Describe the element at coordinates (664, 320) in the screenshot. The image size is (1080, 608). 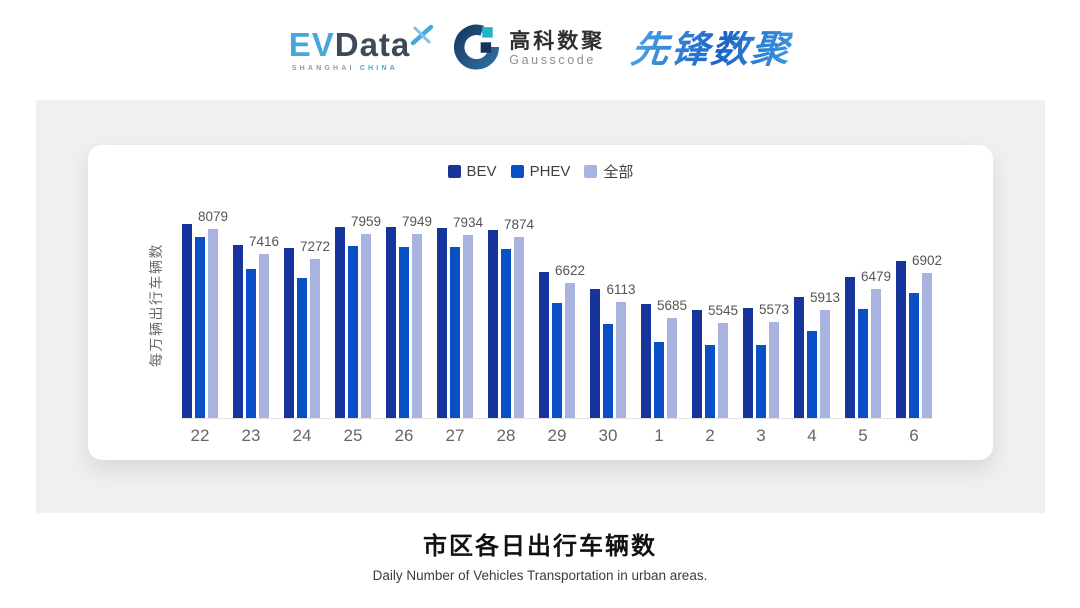
I see `bar-group-1: 5685 1` at that location.